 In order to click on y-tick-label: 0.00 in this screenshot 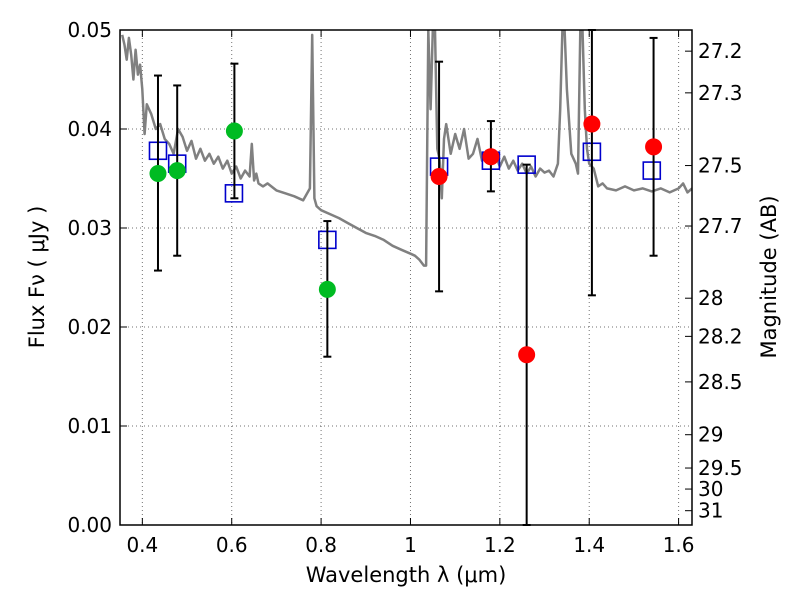, I will do `click(89, 525)`.